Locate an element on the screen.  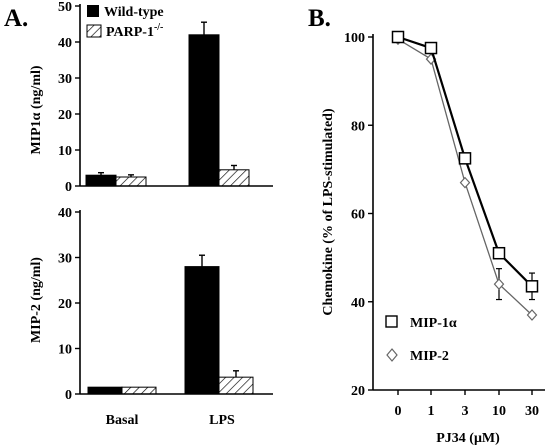
legend-mip1a-label: MIP-1α is located at coordinates (433, 323).